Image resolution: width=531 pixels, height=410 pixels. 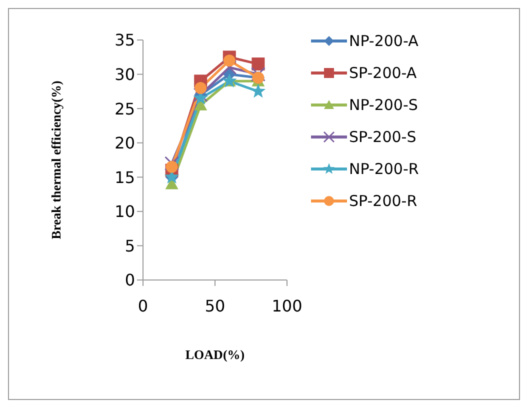 What do you see at coordinates (215, 354) in the screenshot?
I see `x-axis-title: LOAD(%)` at bounding box center [215, 354].